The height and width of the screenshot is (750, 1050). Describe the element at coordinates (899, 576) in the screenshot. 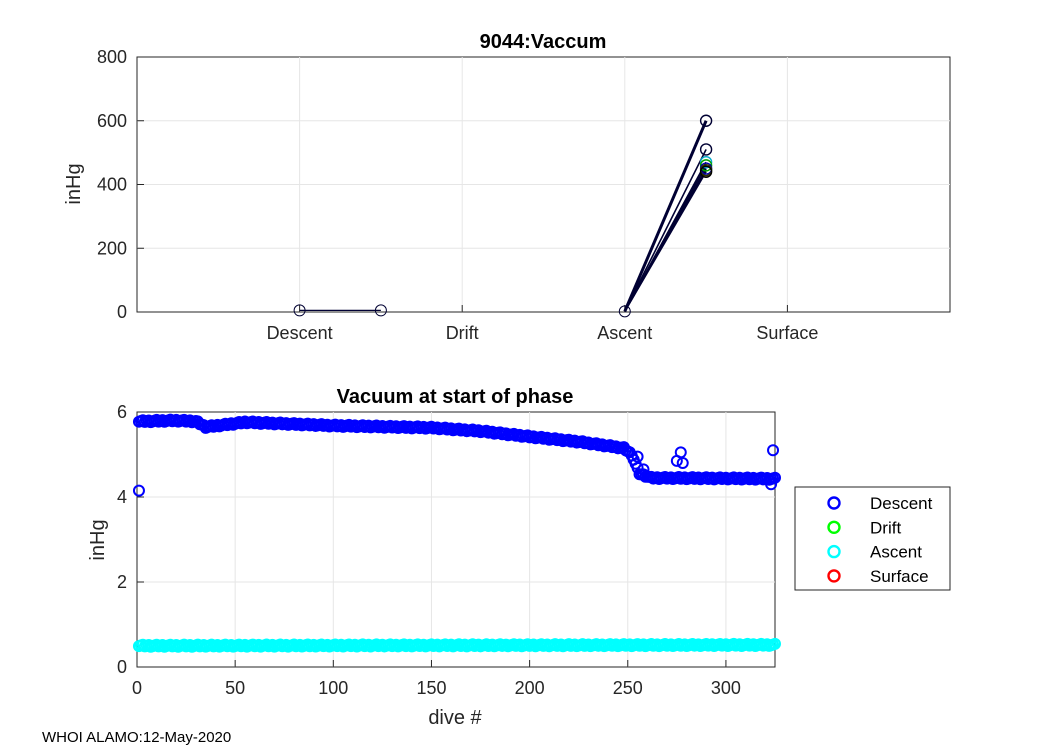

I see `legend-label-surface: Surface` at that location.